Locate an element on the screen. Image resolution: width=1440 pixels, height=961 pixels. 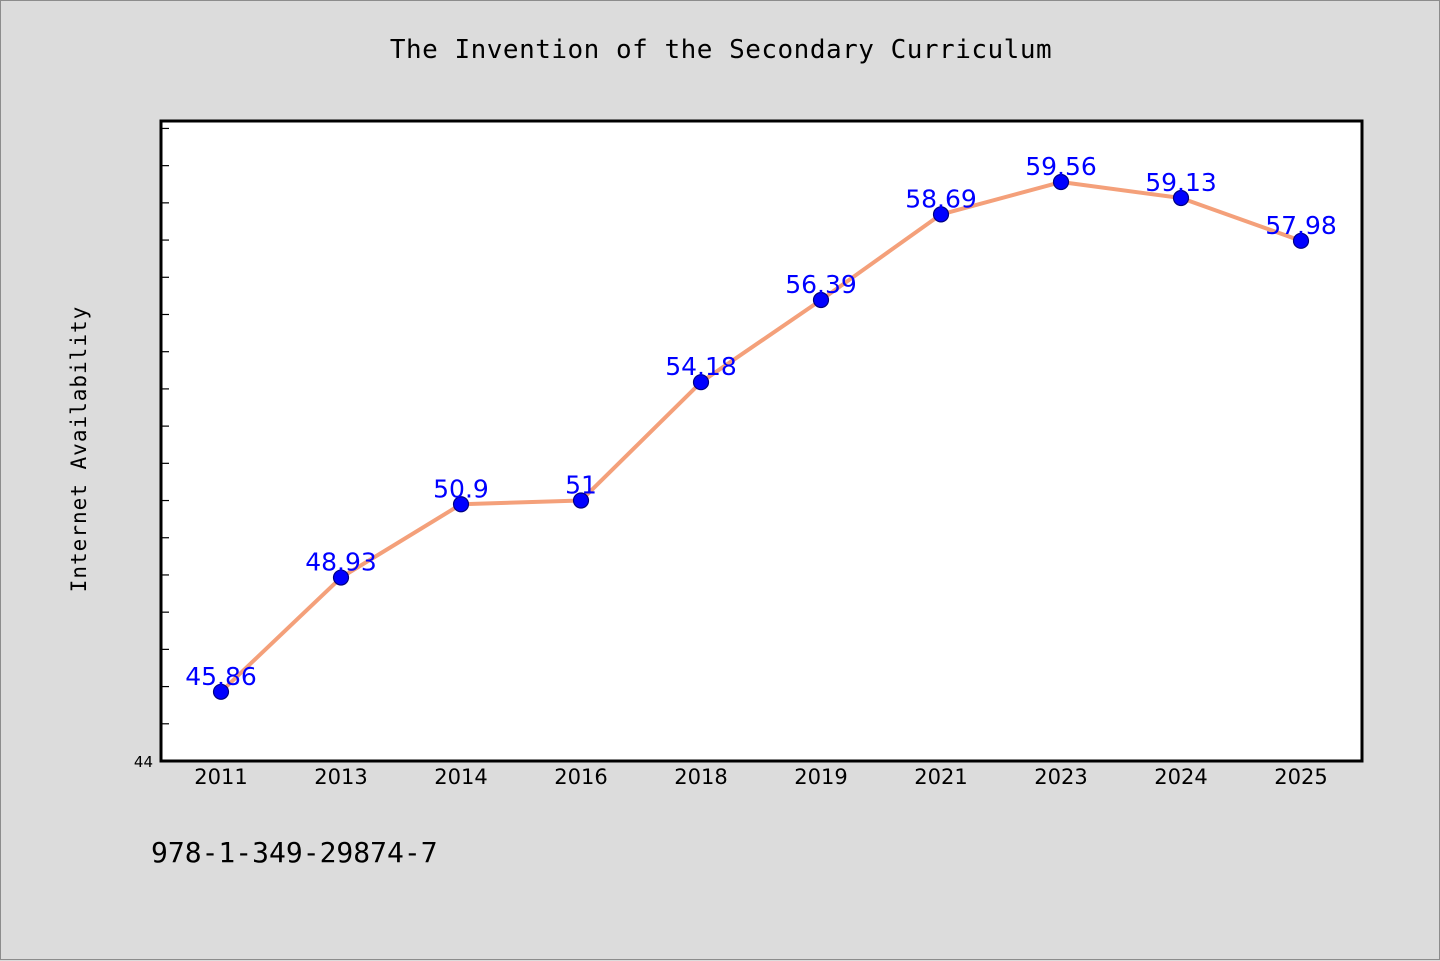
y-min-tick-label: 44 is located at coordinates (143, 762).